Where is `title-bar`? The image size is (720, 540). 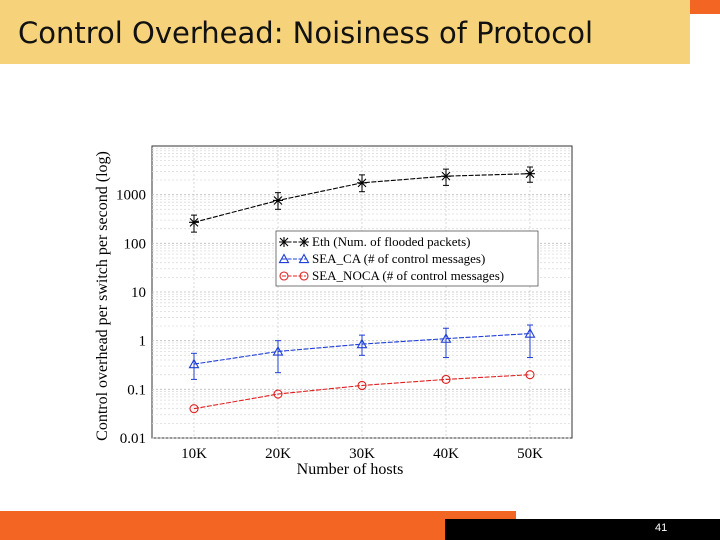
title-bar is located at coordinates (345, 32).